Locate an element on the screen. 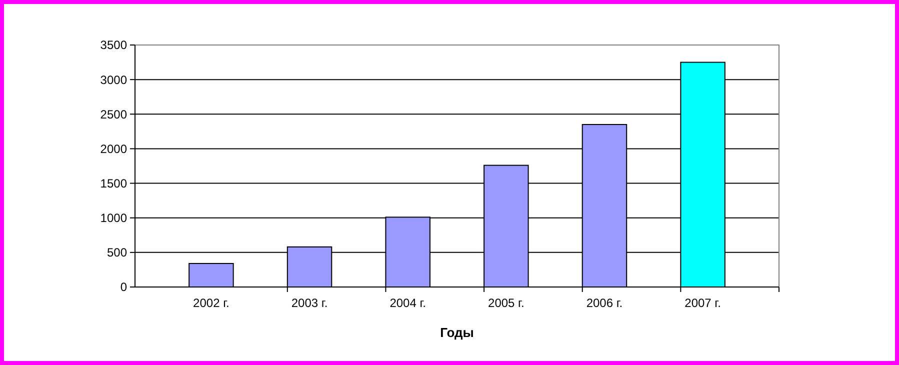  y-tick-label: 500 is located at coordinates (117, 253).